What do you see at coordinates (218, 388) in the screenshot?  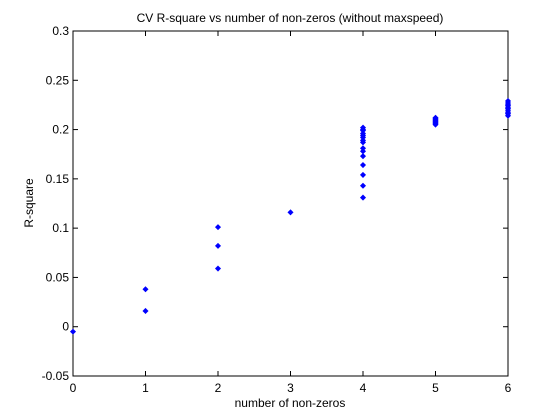 I see `x-tick-label: 2` at bounding box center [218, 388].